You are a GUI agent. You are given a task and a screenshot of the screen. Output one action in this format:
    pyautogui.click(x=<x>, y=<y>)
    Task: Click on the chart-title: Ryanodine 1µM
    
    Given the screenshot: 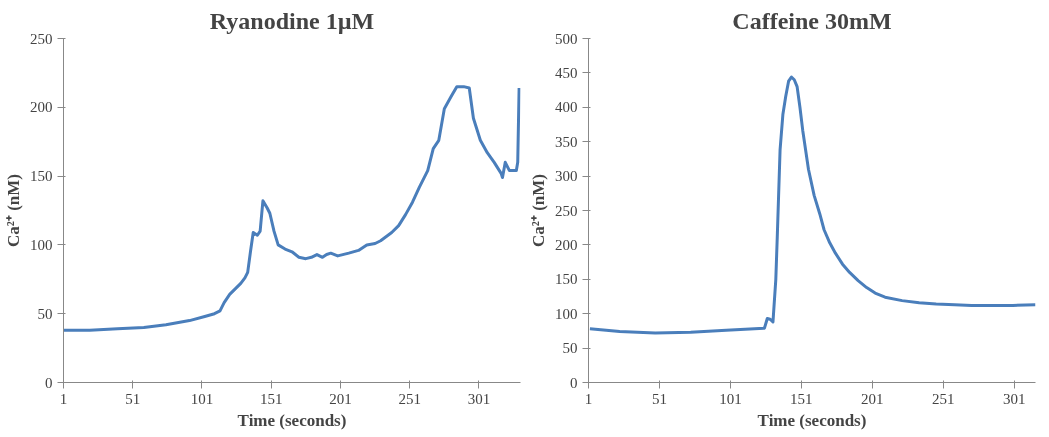 What is the action you would take?
    pyautogui.click(x=292, y=20)
    